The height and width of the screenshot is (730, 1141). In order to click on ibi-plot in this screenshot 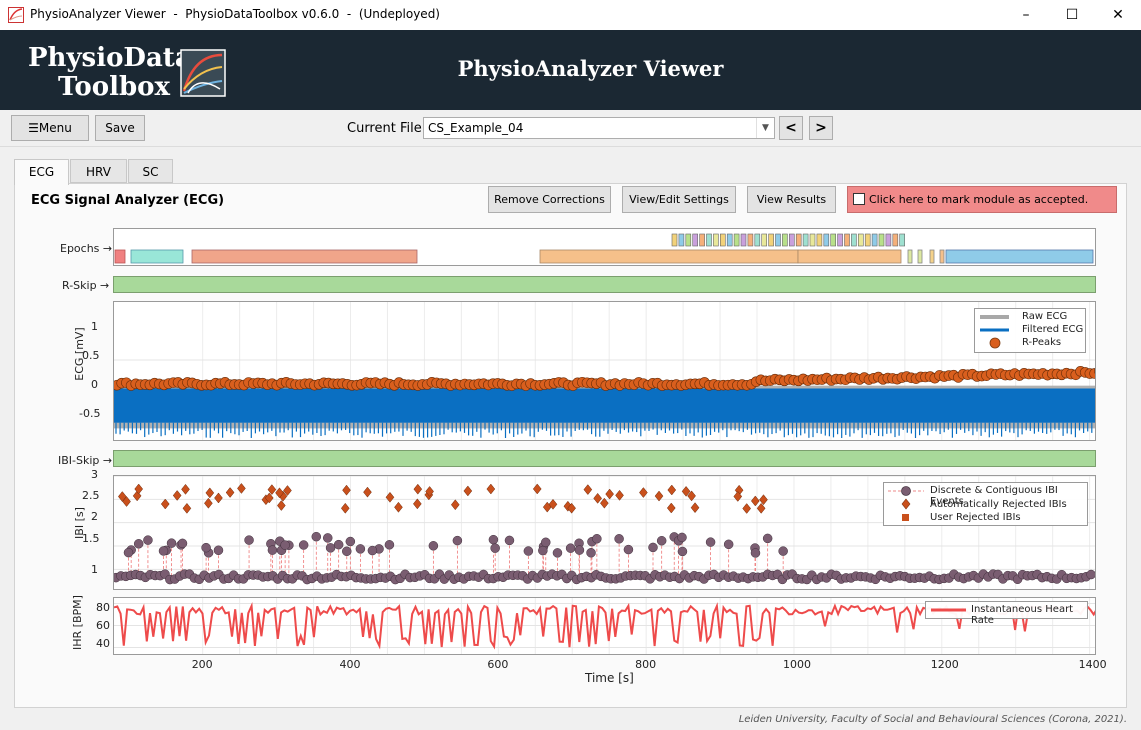, I will do `click(604, 532)`.